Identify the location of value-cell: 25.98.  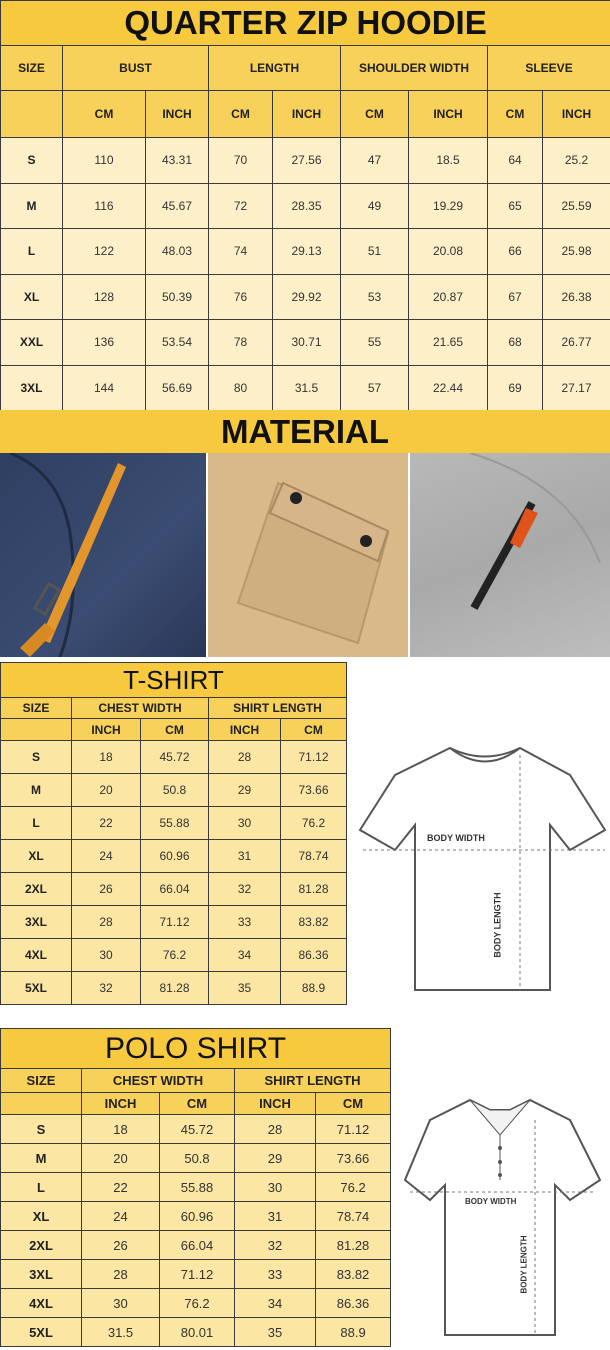
(575, 251).